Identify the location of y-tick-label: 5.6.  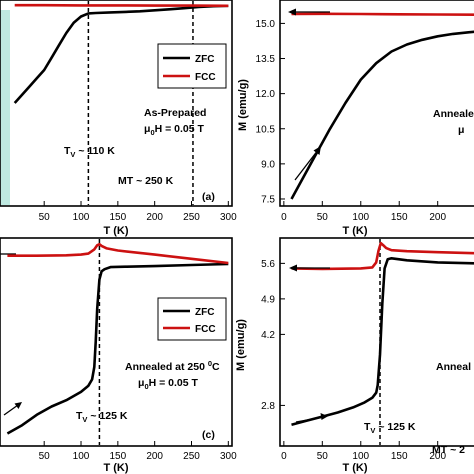
(268, 264).